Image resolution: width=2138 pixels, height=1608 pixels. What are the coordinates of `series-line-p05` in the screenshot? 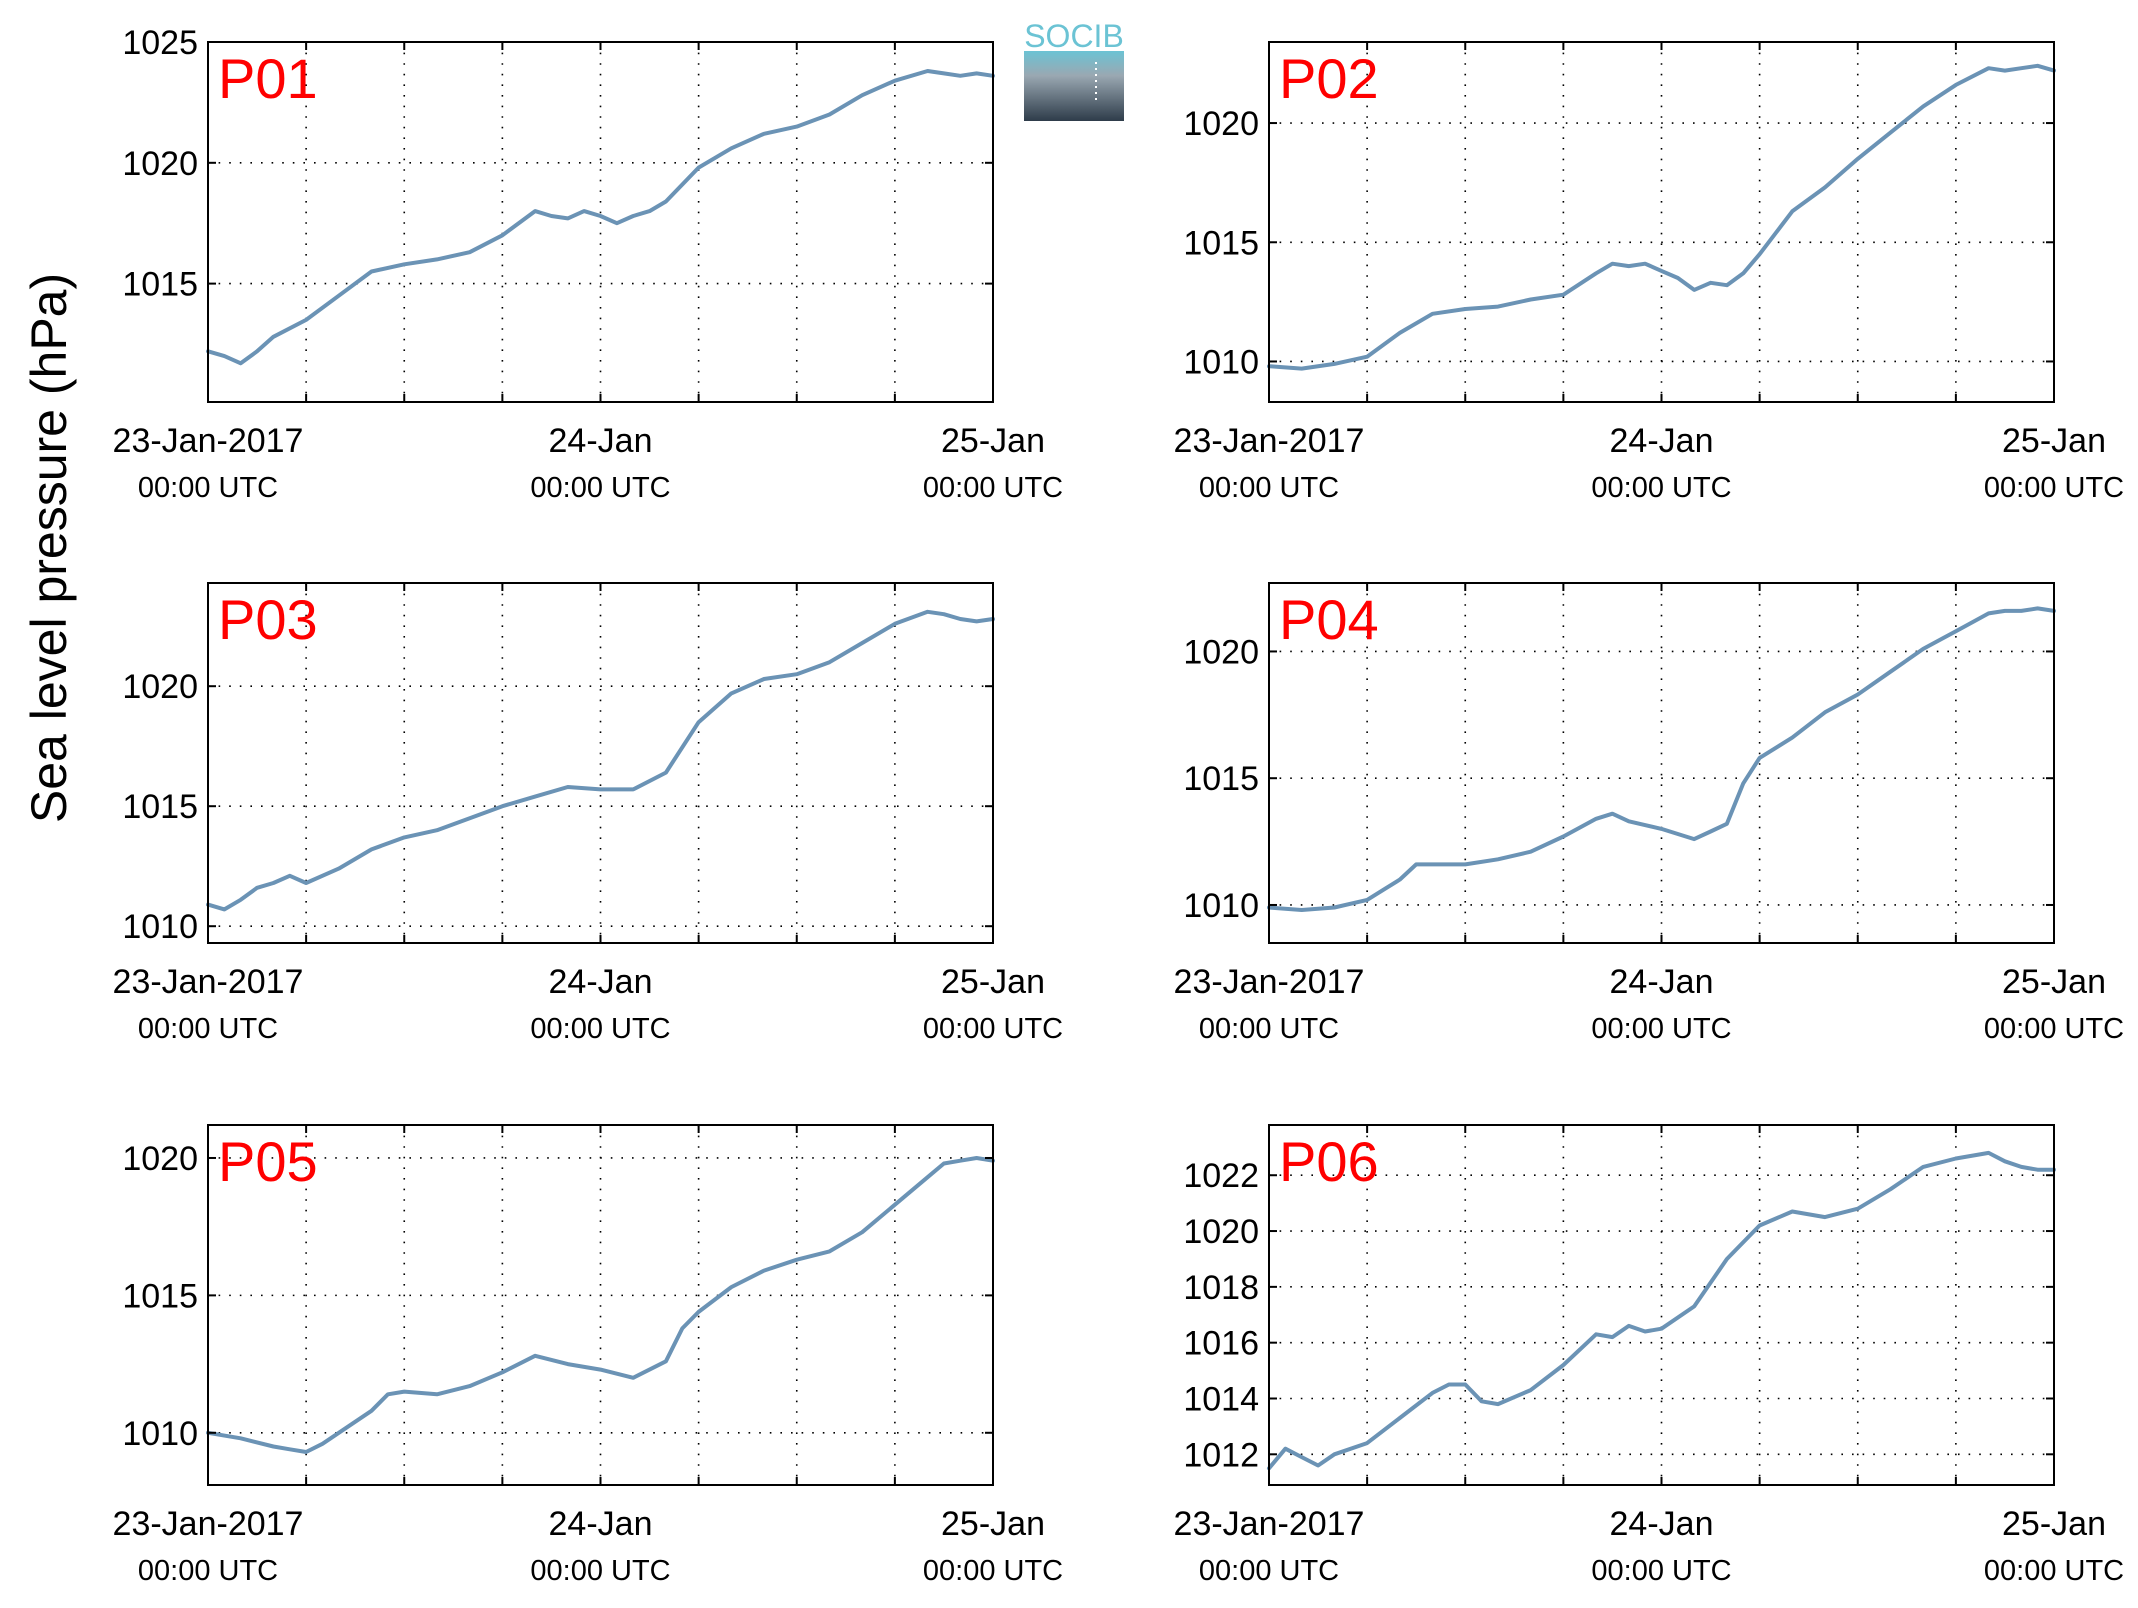 It's located at (600, 1305).